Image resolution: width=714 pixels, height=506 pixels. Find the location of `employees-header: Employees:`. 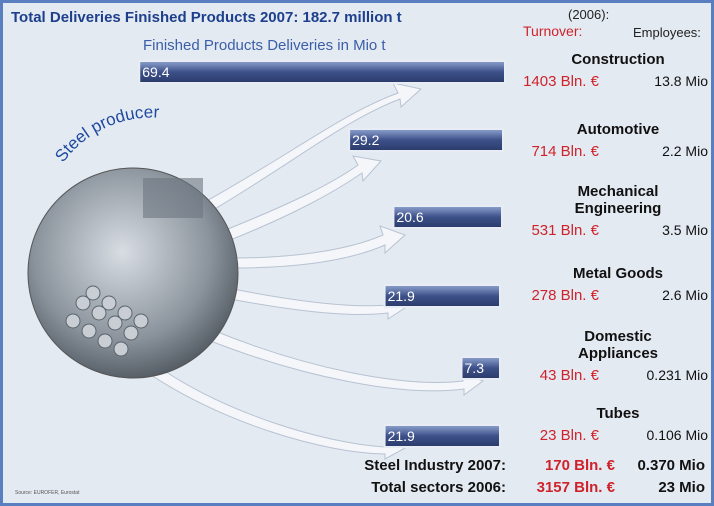

employees-header: Employees: is located at coordinates (667, 32).